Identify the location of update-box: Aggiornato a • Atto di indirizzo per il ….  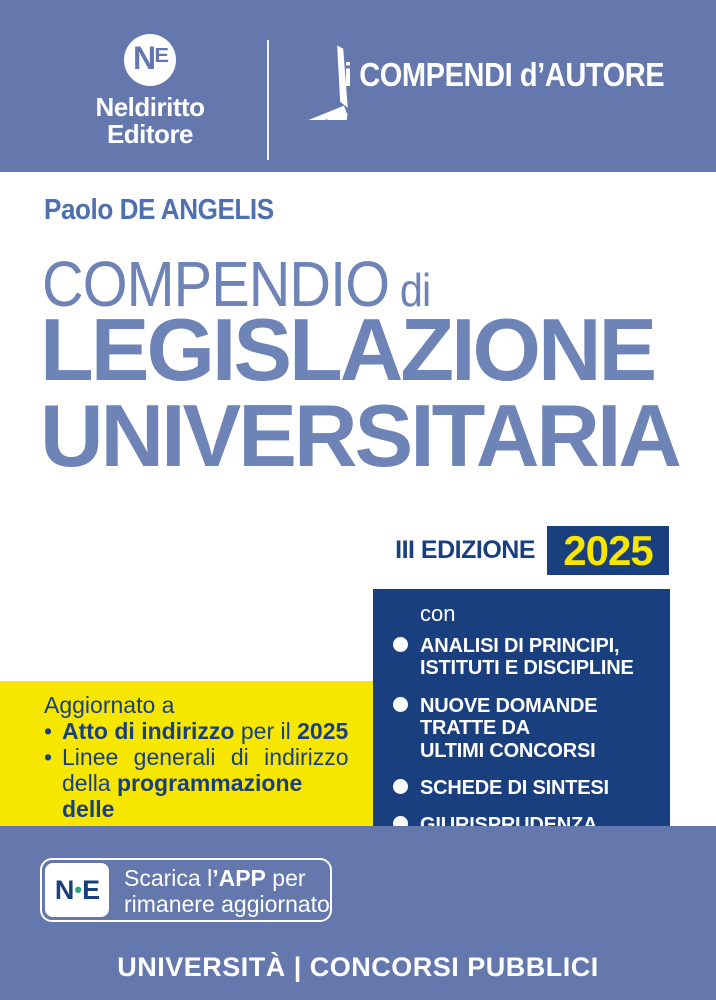
(186, 764).